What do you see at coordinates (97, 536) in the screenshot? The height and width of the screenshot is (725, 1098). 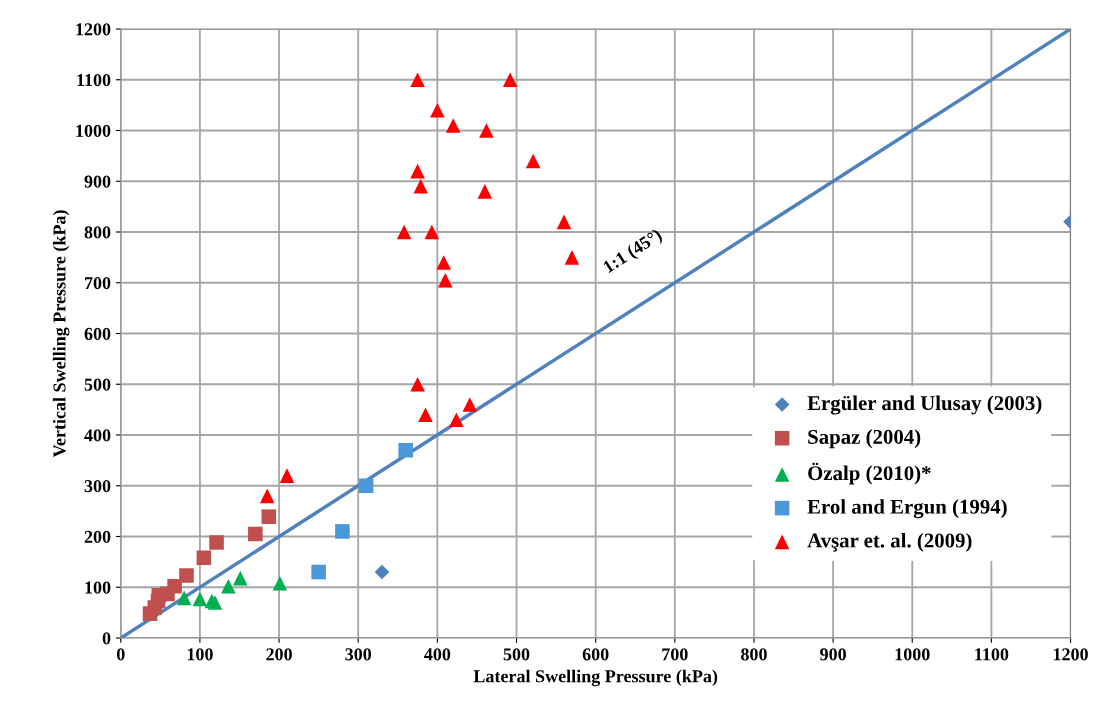 I see `y-tick-label: 200` at bounding box center [97, 536].